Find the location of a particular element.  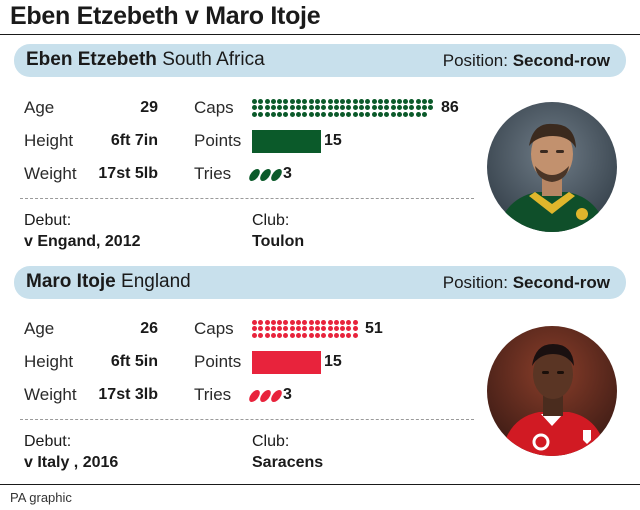

position-label: Position: is located at coordinates (475, 282).